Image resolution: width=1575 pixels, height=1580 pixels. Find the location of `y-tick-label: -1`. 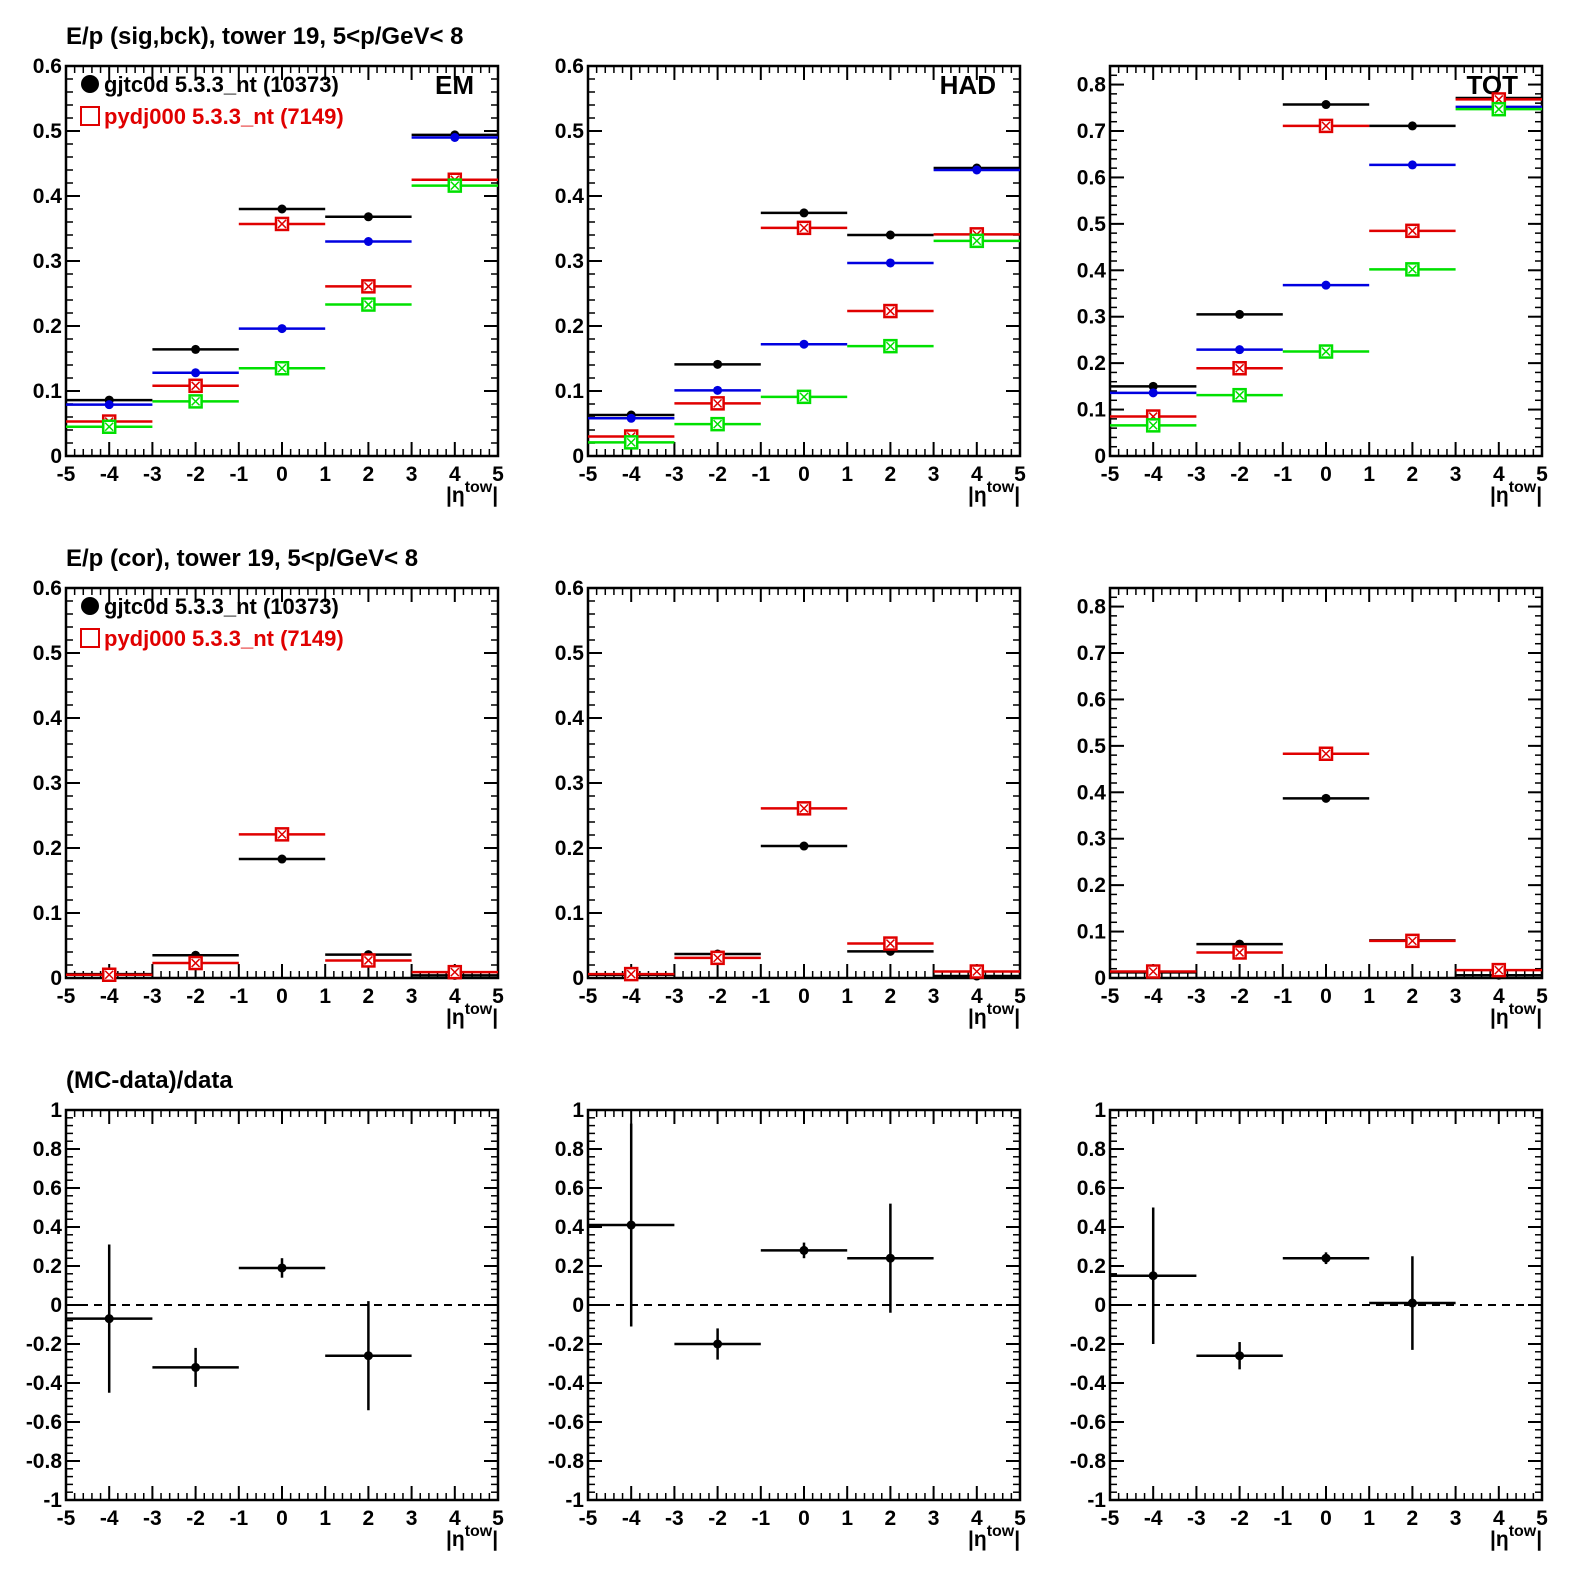

y-tick-label: -1 is located at coordinates (52, 1500).